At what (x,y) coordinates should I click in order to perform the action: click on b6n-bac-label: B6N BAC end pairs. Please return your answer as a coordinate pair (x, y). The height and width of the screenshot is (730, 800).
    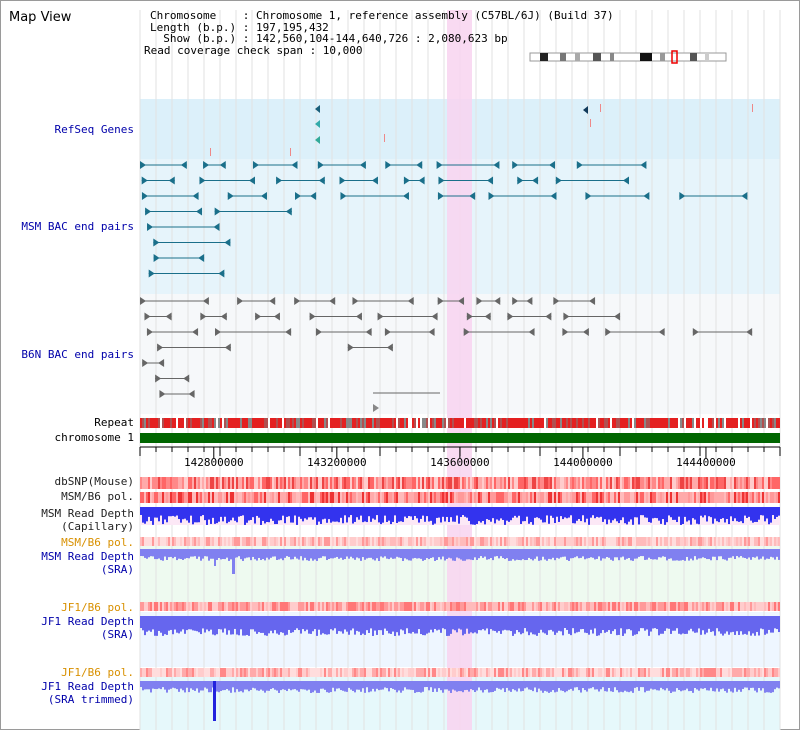
    Looking at the image, I should click on (77, 354).